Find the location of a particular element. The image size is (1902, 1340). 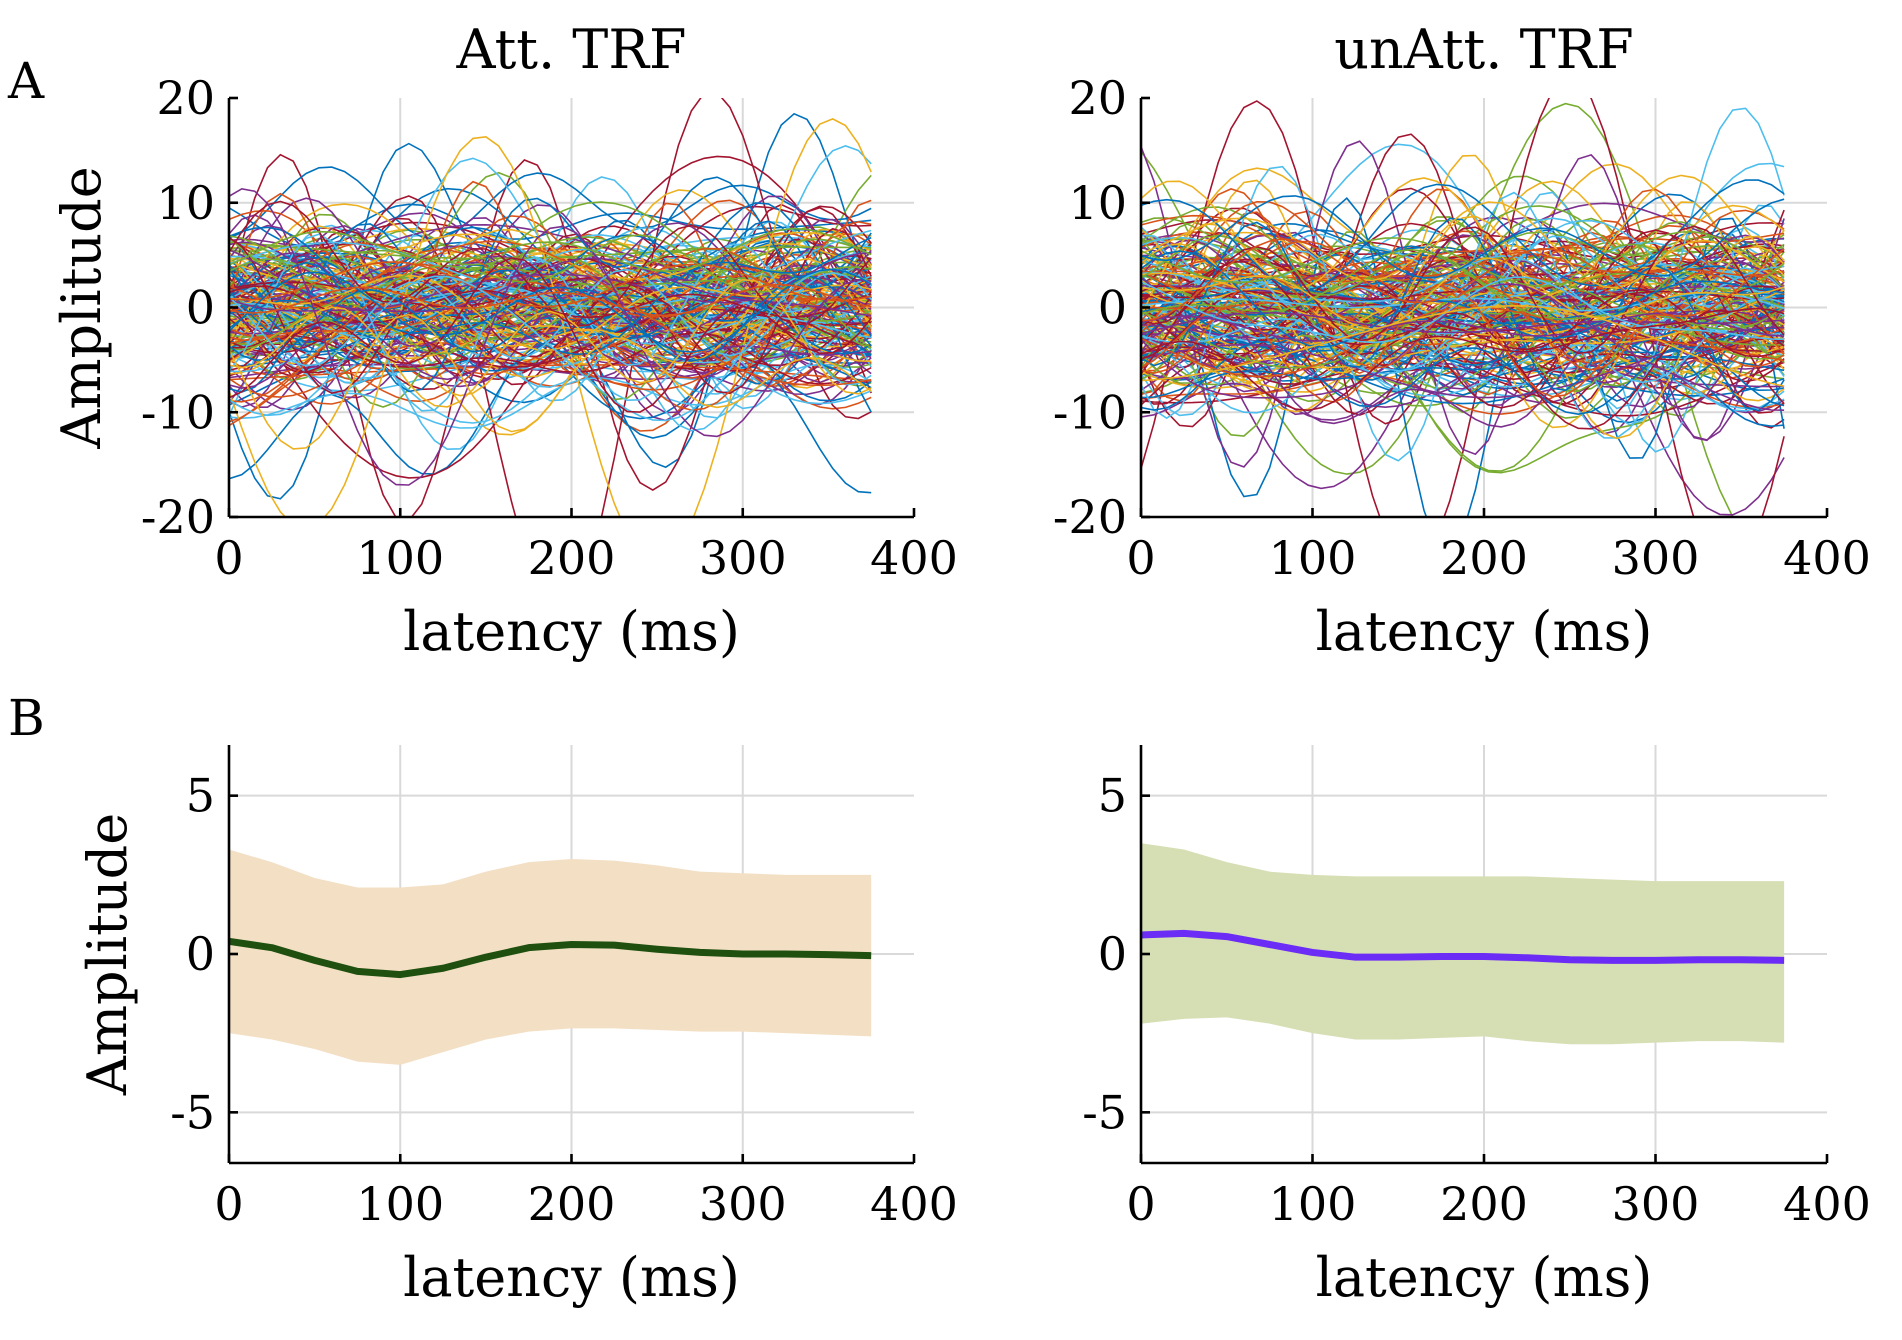

y-tick-label: 10 is located at coordinates (185, 203).